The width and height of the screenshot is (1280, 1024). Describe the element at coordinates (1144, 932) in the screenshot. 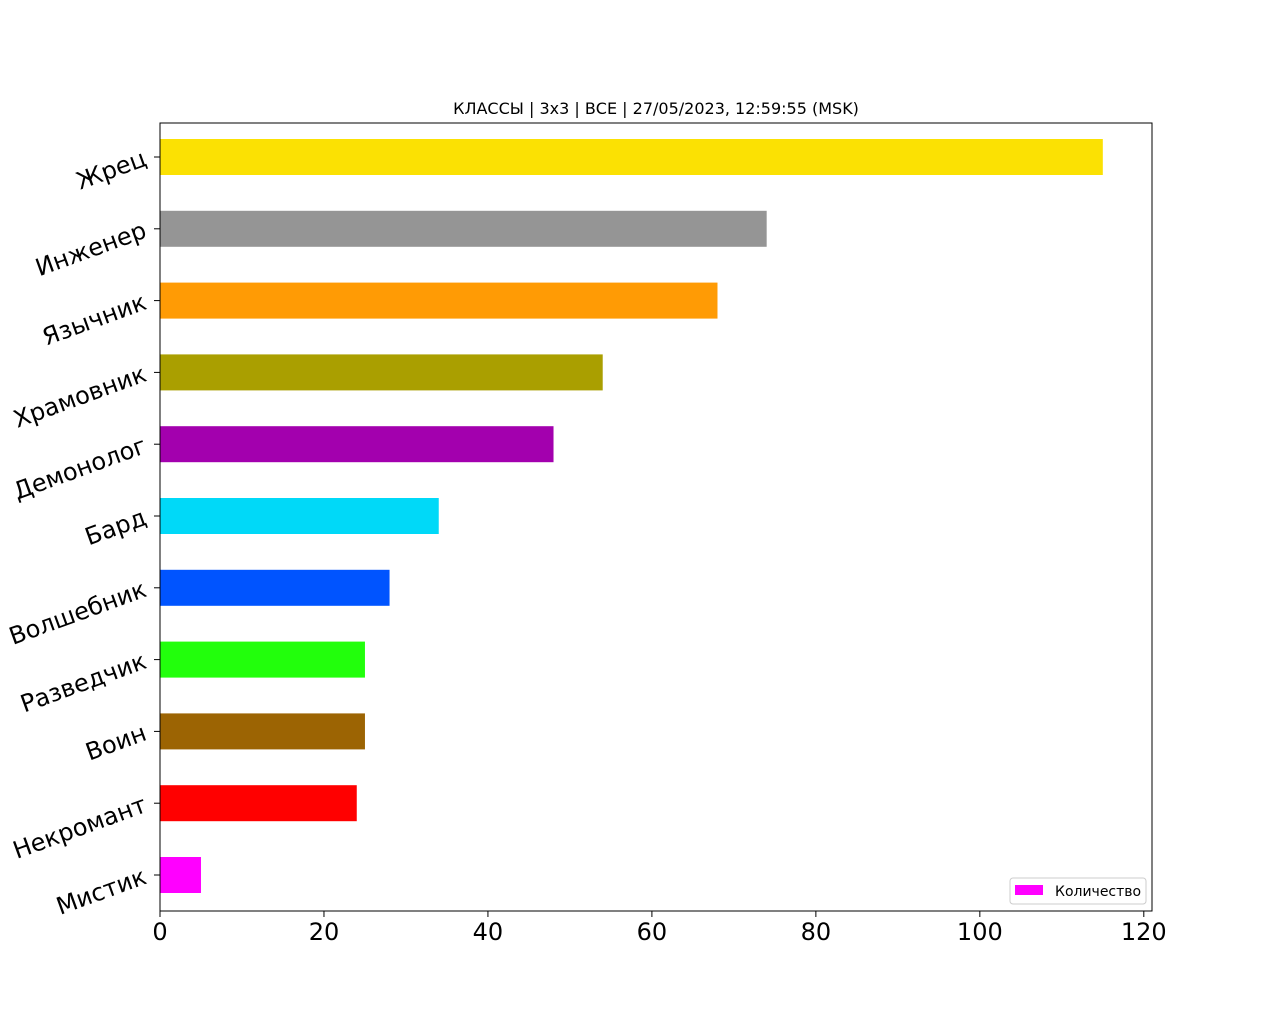

I see `x-tick-label: 120` at that location.